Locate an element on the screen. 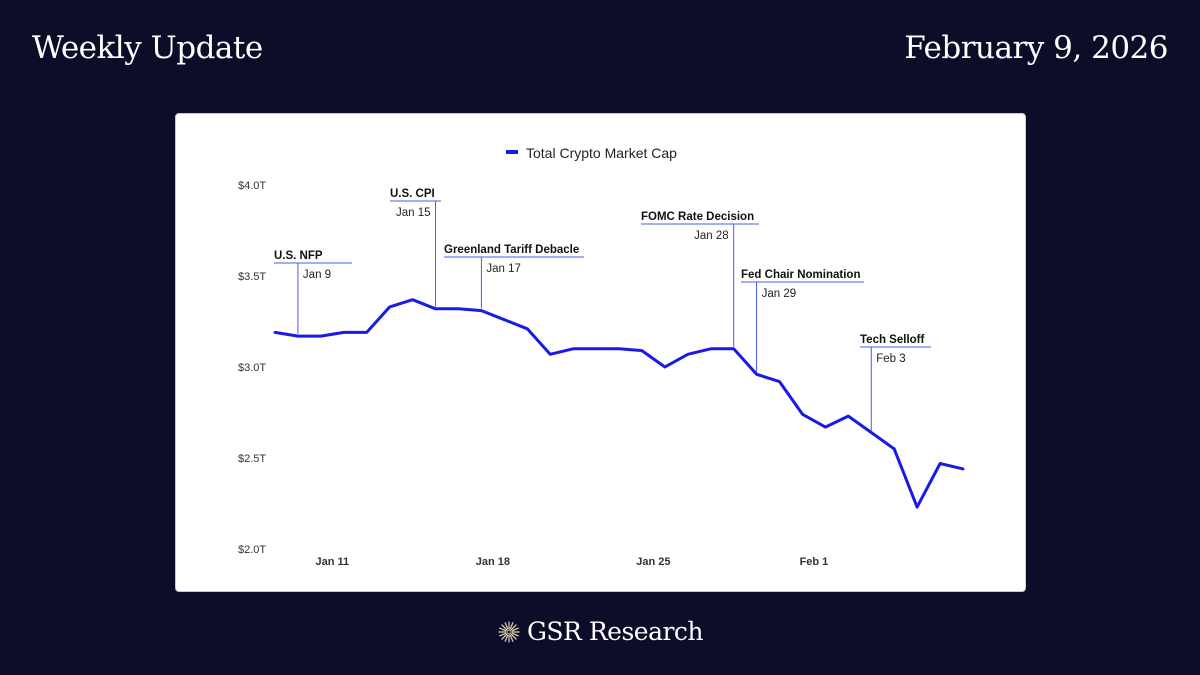 Image resolution: width=1200 pixels, height=675 pixels. annotation-title: U.S. NFP is located at coordinates (298, 256).